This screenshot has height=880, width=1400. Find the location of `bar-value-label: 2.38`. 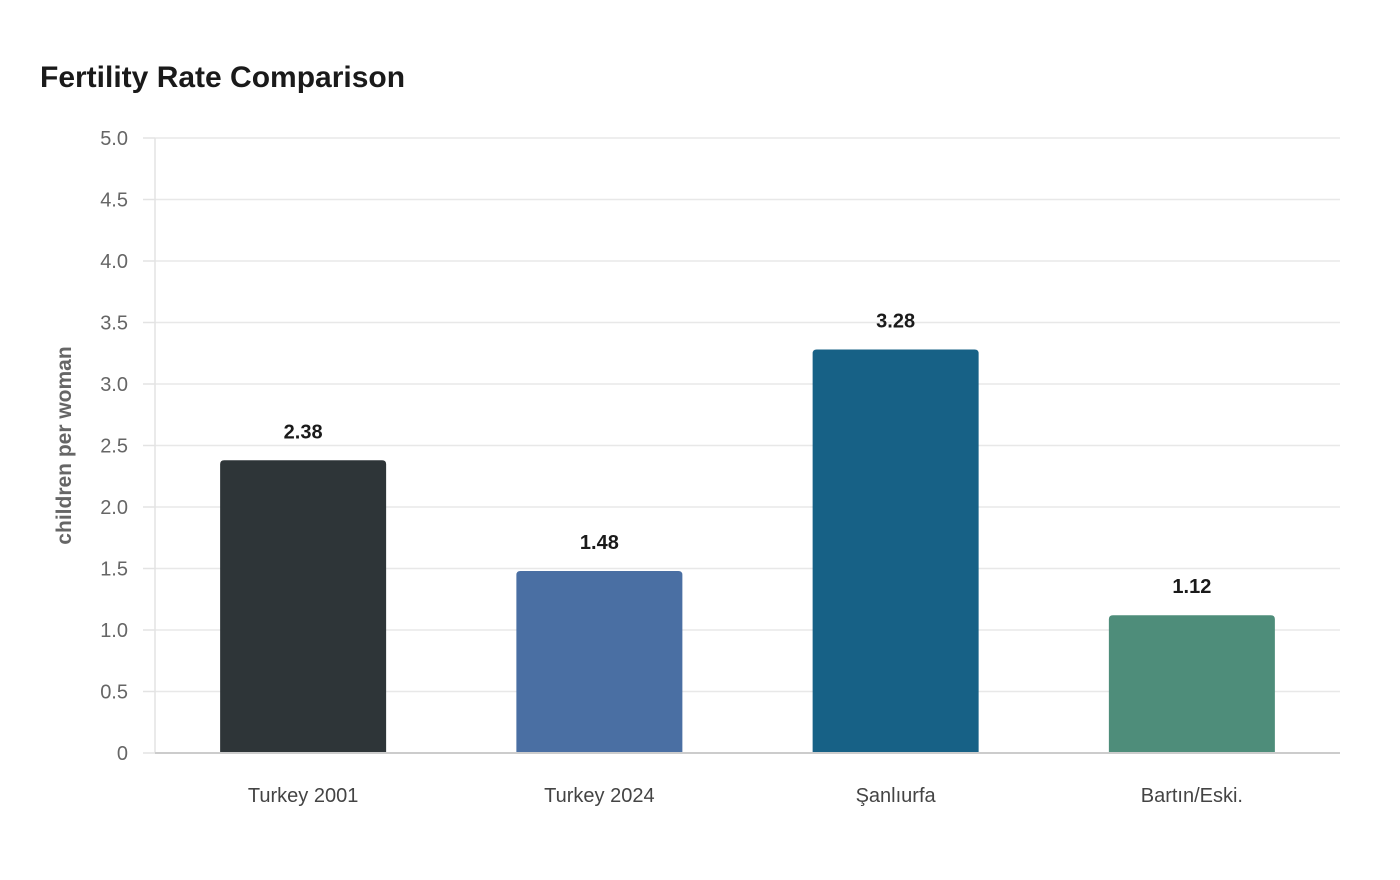

bar-value-label: 2.38 is located at coordinates (303, 432).